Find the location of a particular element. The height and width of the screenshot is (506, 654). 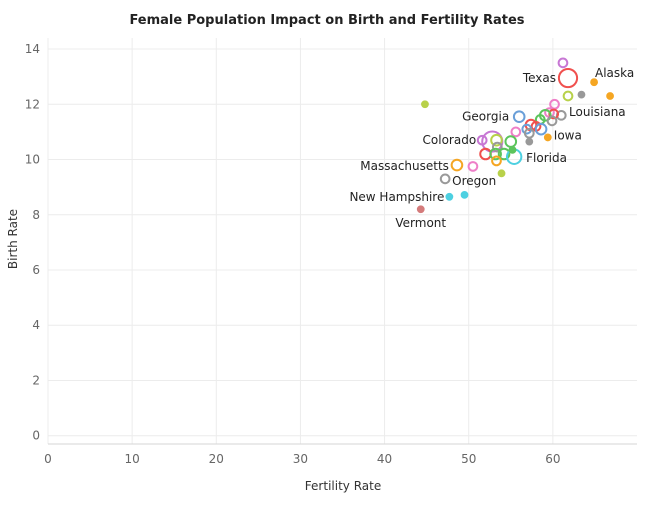

y-axis-title: Birth Rate is located at coordinates (13, 239).